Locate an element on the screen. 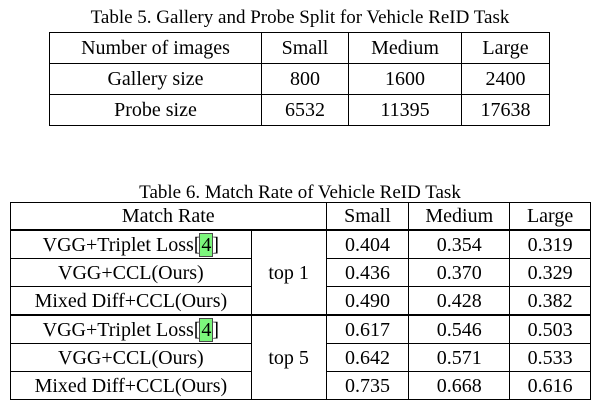 This screenshot has width=600, height=408. table-cell: 1600 is located at coordinates (405, 79).